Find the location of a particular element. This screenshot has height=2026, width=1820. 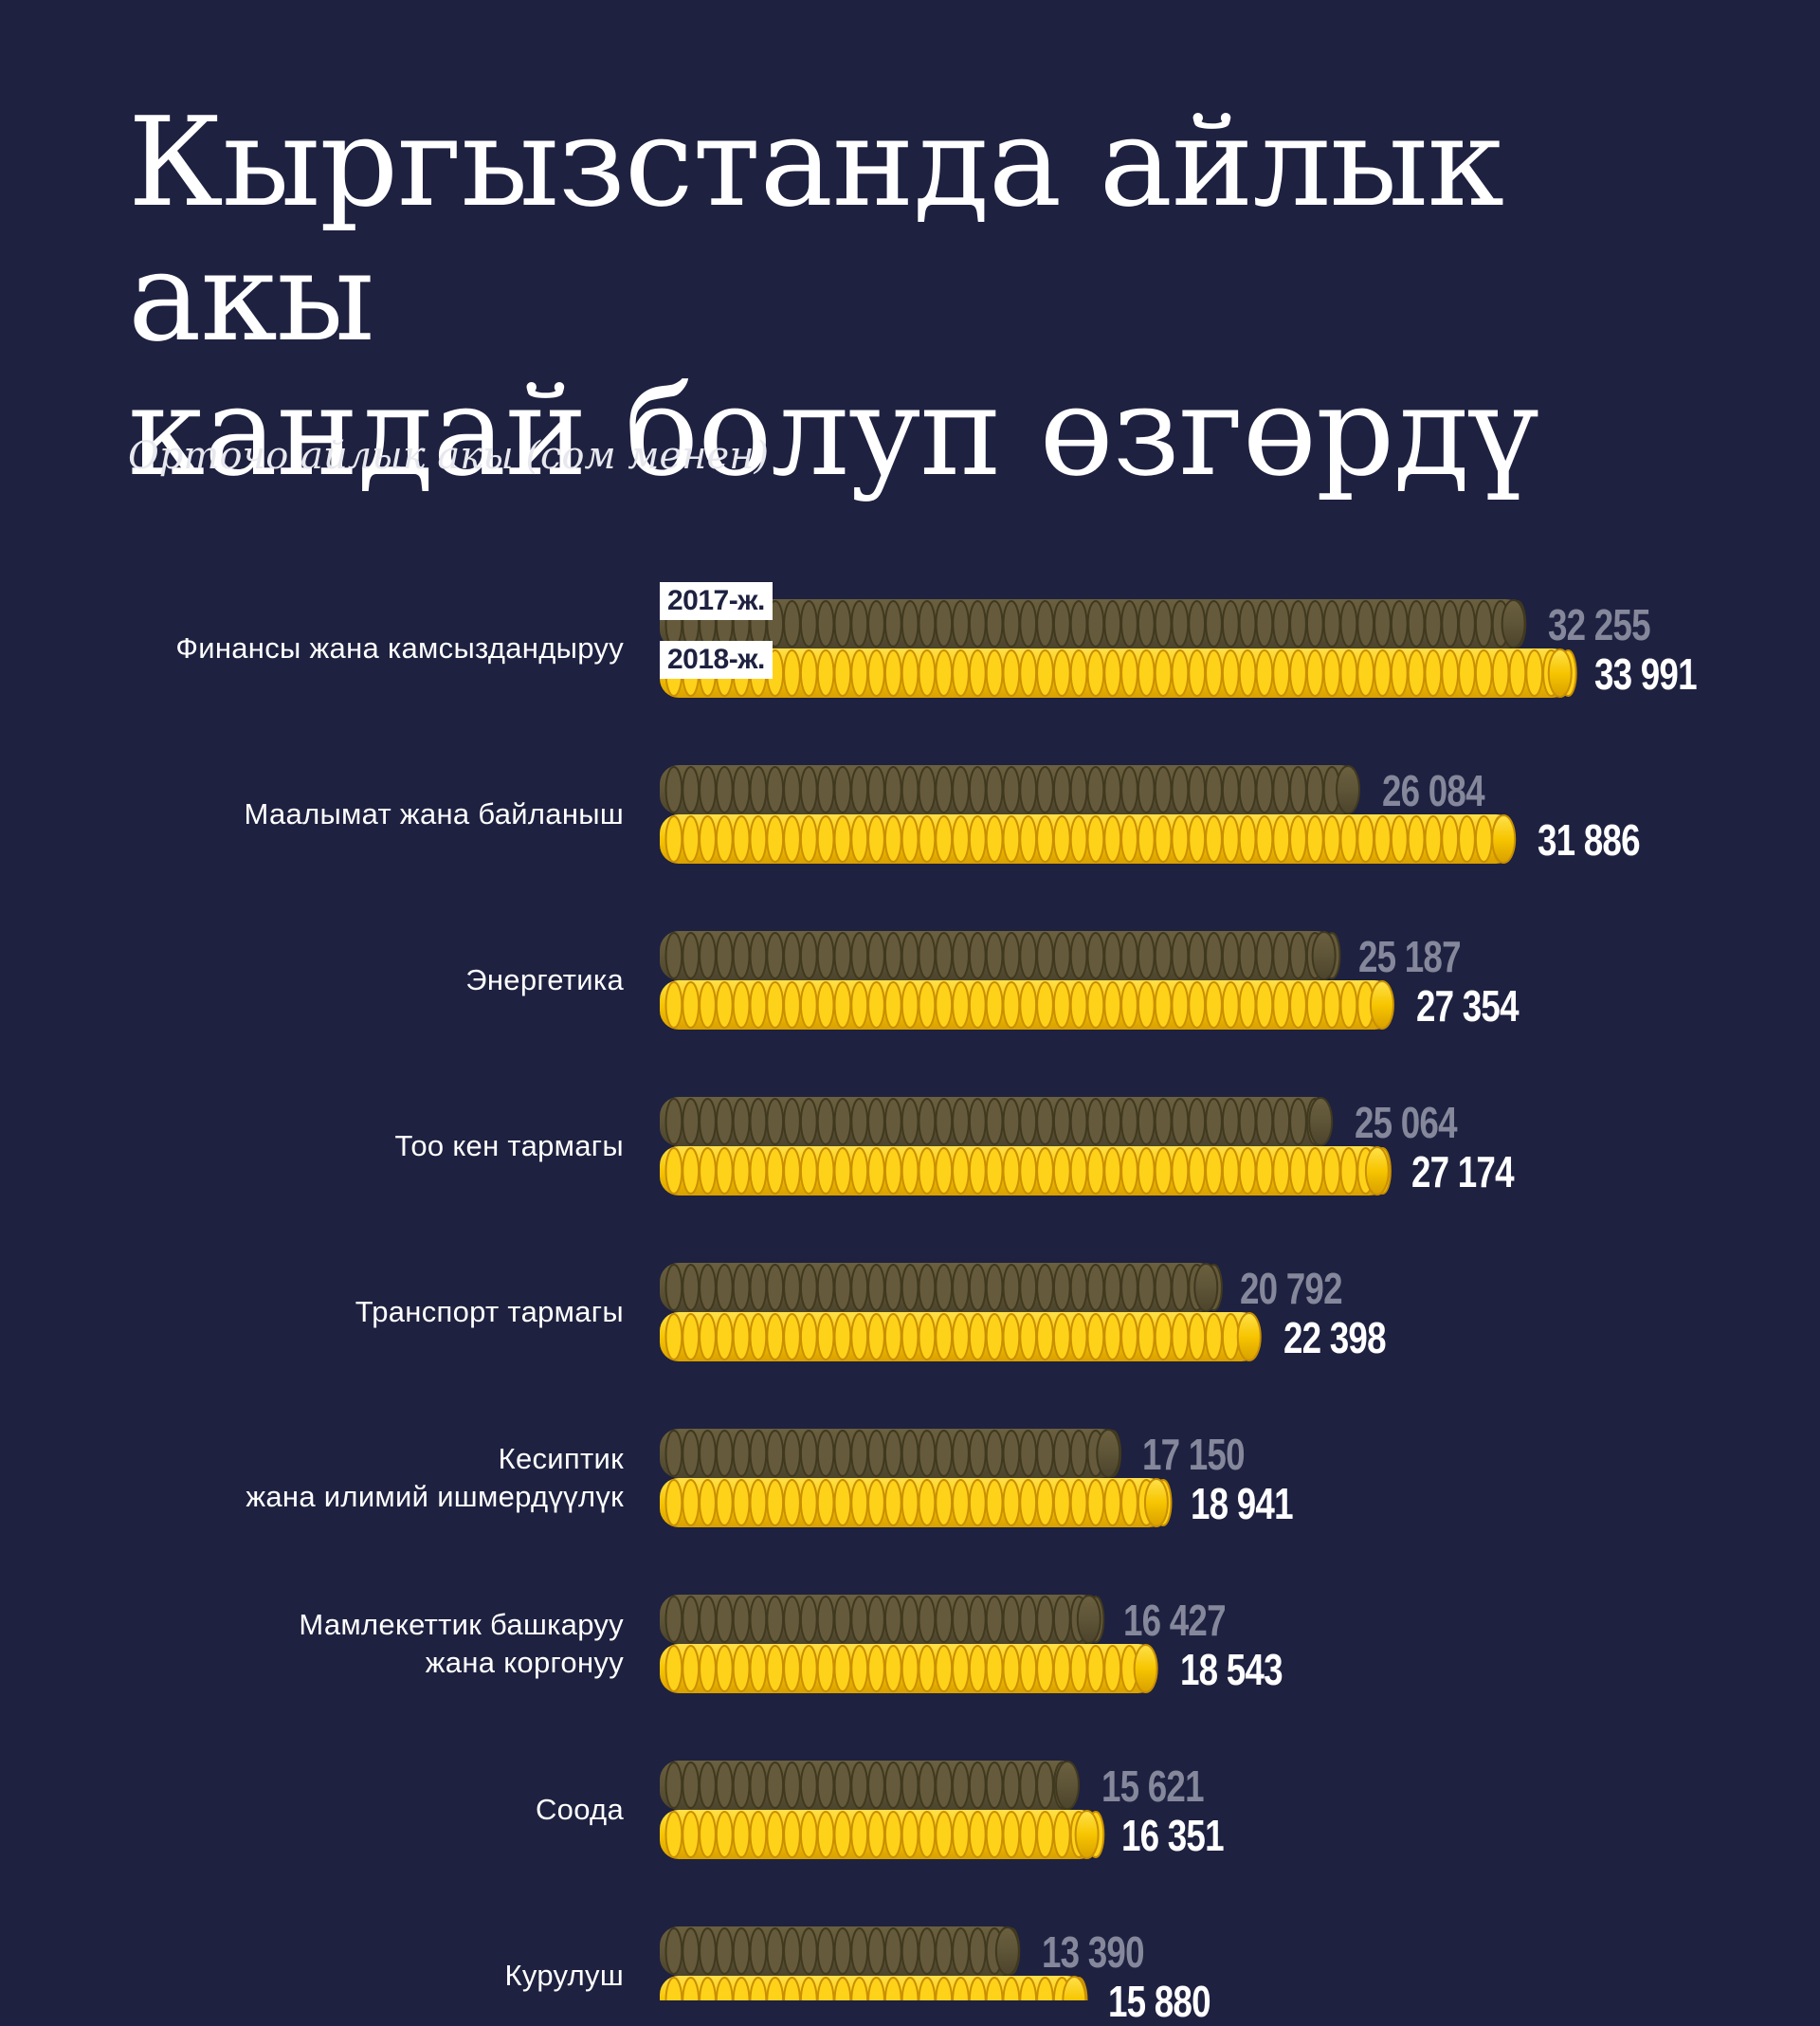

value-label-2017: 13 390 is located at coordinates (1093, 1952).